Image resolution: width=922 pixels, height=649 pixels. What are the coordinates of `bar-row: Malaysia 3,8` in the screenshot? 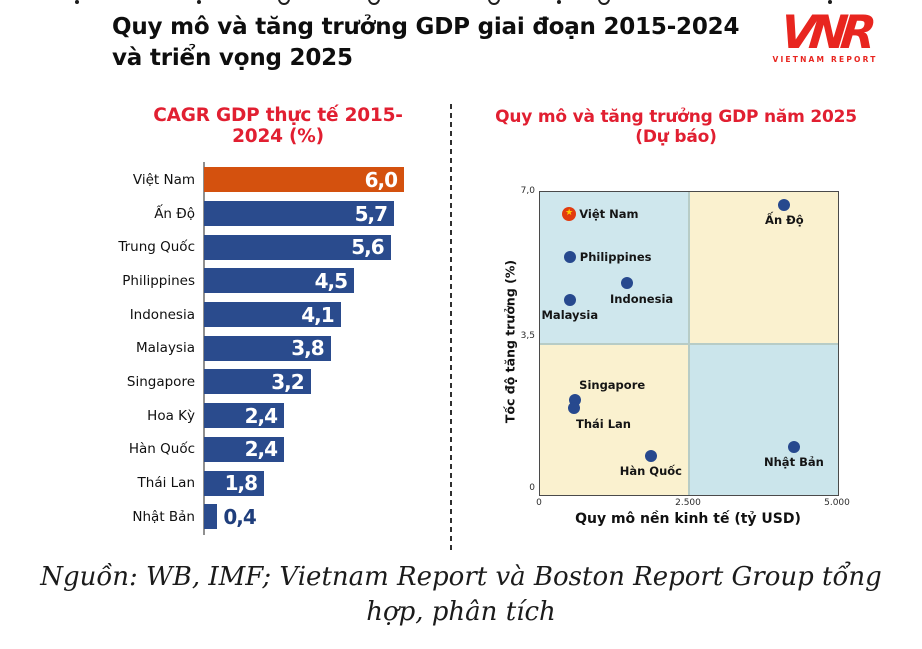 It's located at (258, 348).